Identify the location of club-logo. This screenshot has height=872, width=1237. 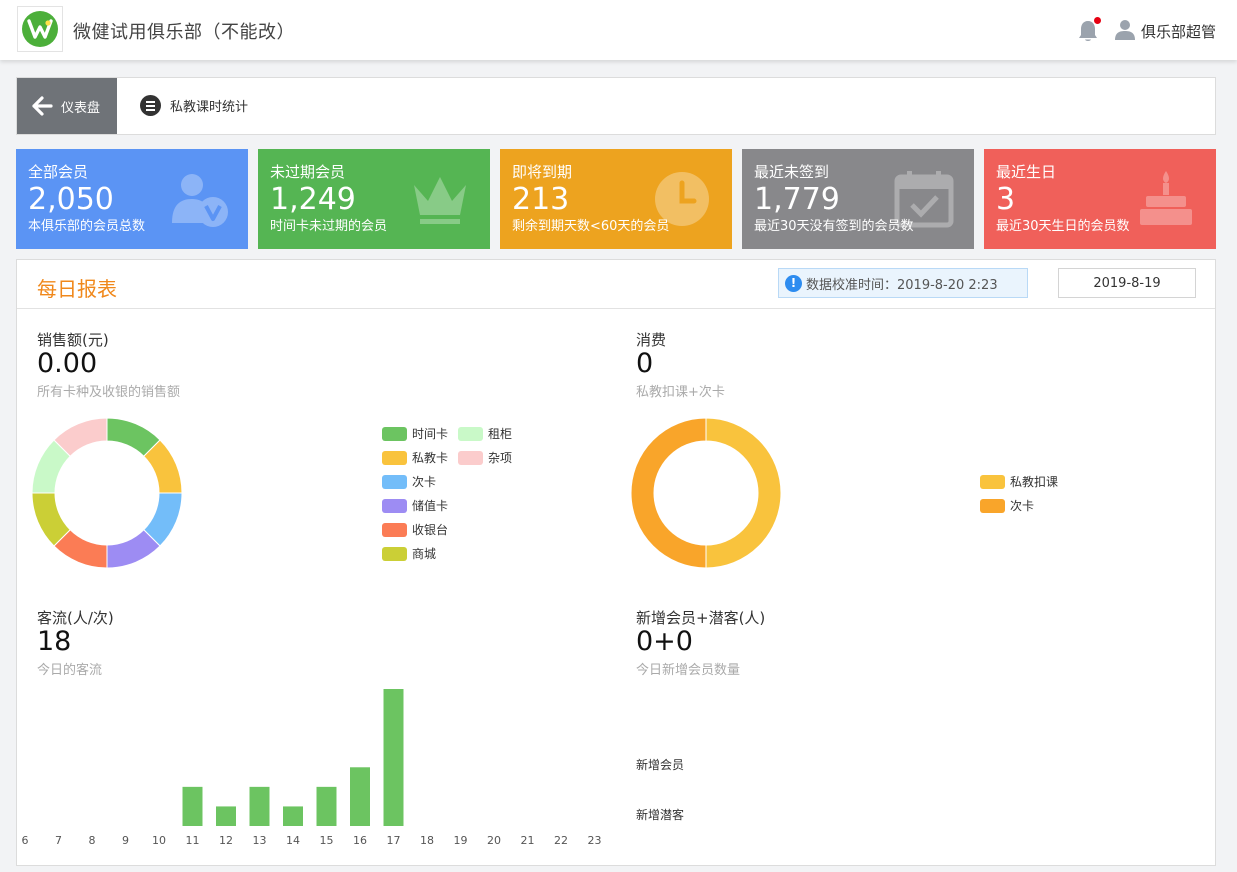
(40, 29).